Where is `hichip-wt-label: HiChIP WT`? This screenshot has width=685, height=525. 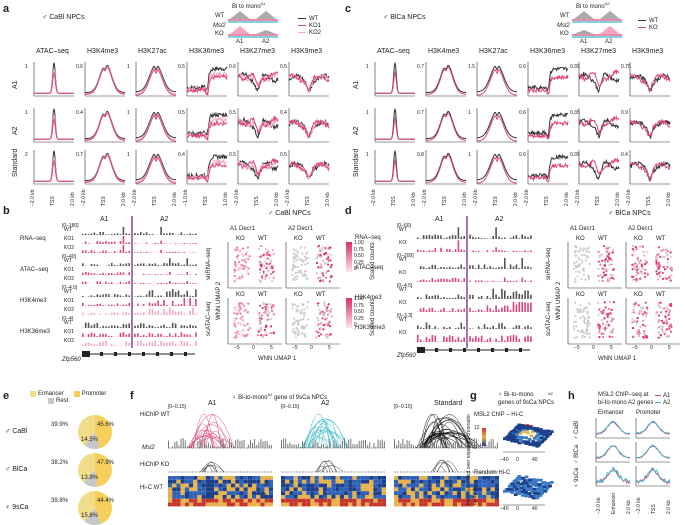 hichip-wt-label: HiChIP WT is located at coordinates (155, 415).